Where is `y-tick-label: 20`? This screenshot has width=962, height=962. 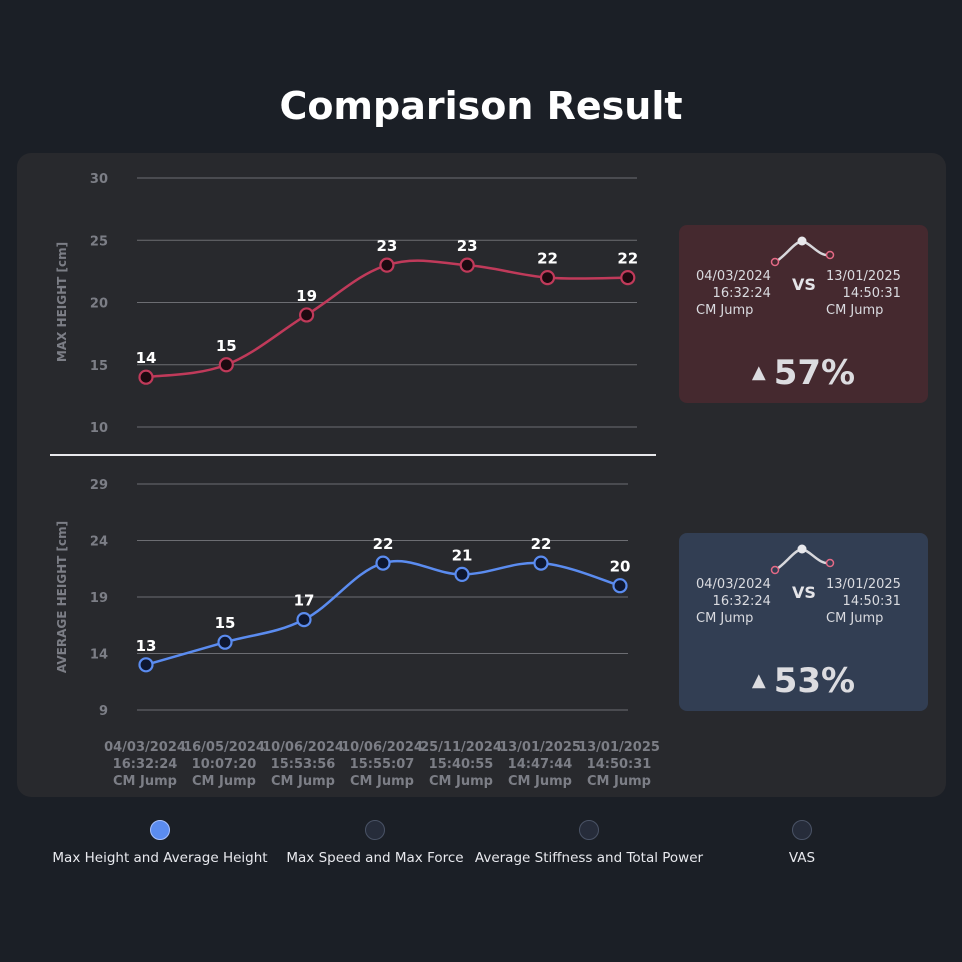
y-tick-label: 20 is located at coordinates (99, 304).